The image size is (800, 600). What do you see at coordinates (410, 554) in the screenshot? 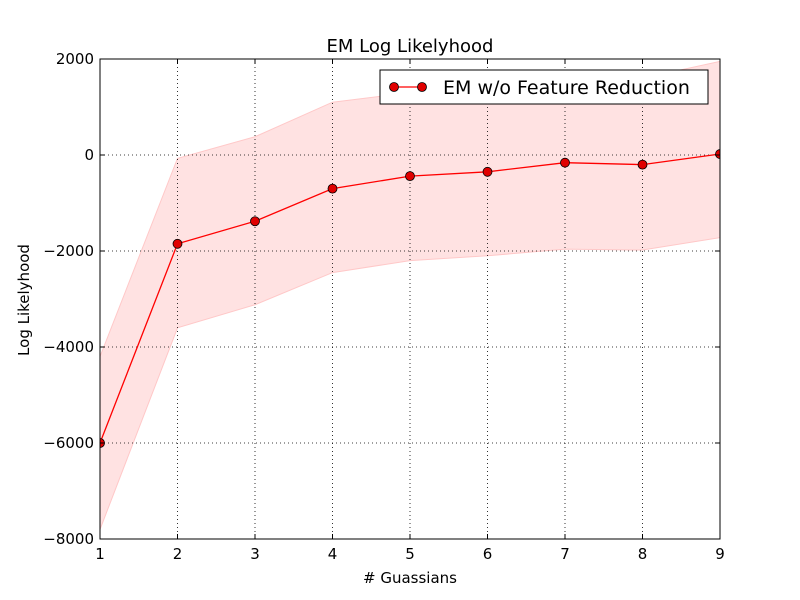
I see `x-tick-label: 5` at bounding box center [410, 554].